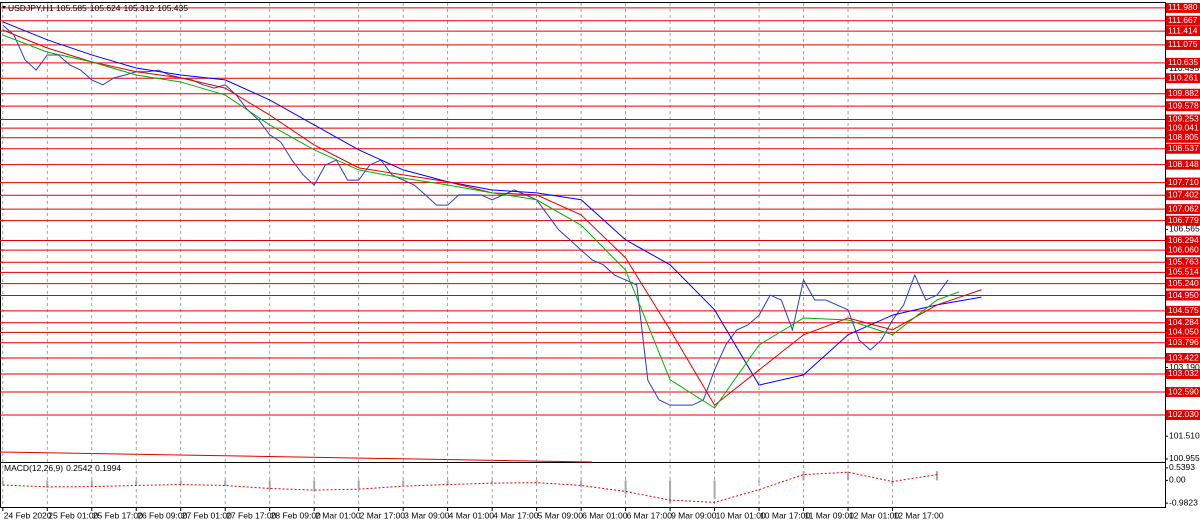  What do you see at coordinates (79, 468) in the screenshot?
I see `macd-value: 0.2542` at bounding box center [79, 468].